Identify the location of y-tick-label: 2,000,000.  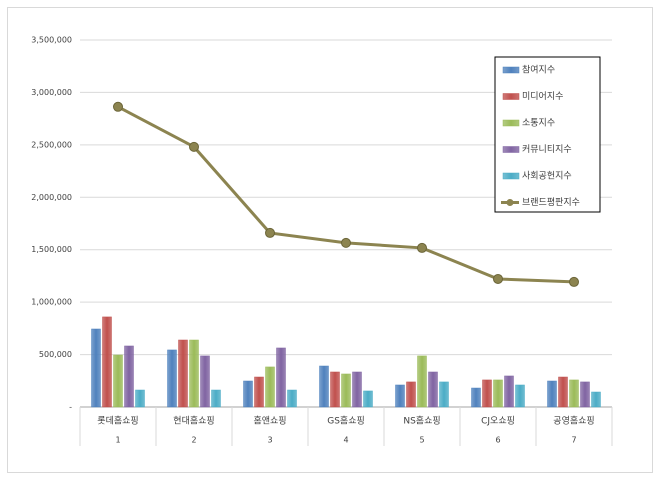
(51, 197).